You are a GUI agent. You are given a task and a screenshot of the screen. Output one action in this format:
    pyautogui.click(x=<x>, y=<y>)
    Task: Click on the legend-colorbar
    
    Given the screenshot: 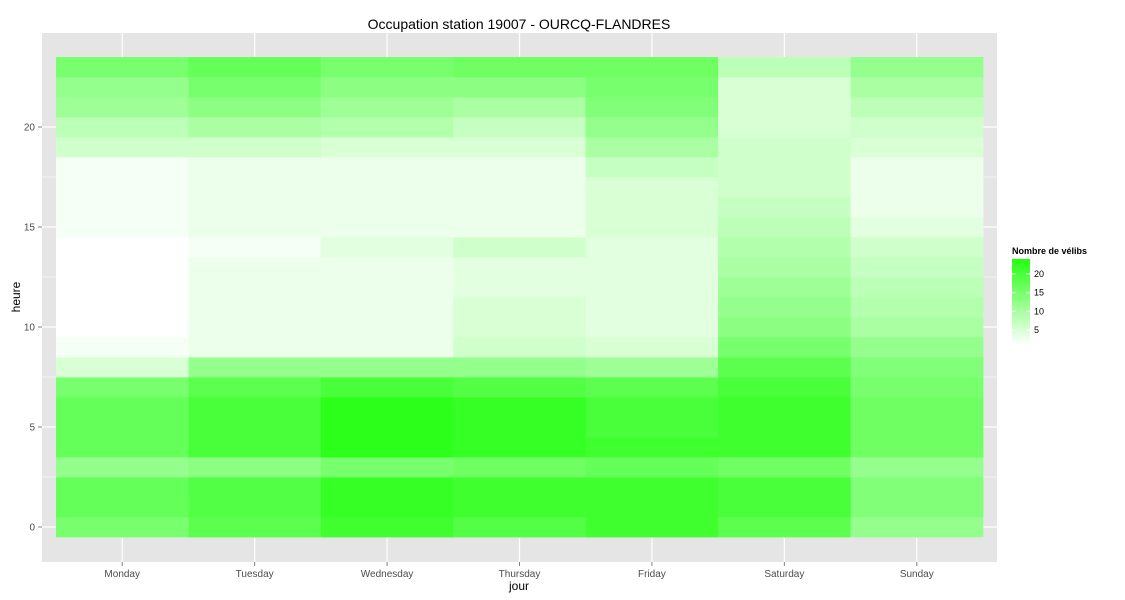 What is the action you would take?
    pyautogui.click(x=1021, y=302)
    